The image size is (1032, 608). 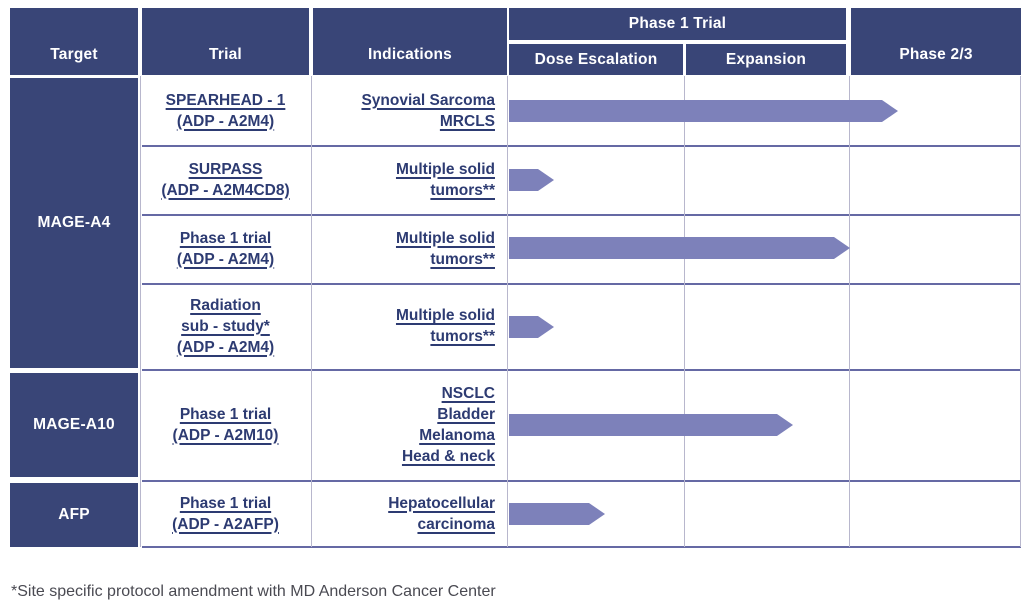 What do you see at coordinates (936, 41) in the screenshot?
I see `column-header-phase-2-3: Phase 2/3` at bounding box center [936, 41].